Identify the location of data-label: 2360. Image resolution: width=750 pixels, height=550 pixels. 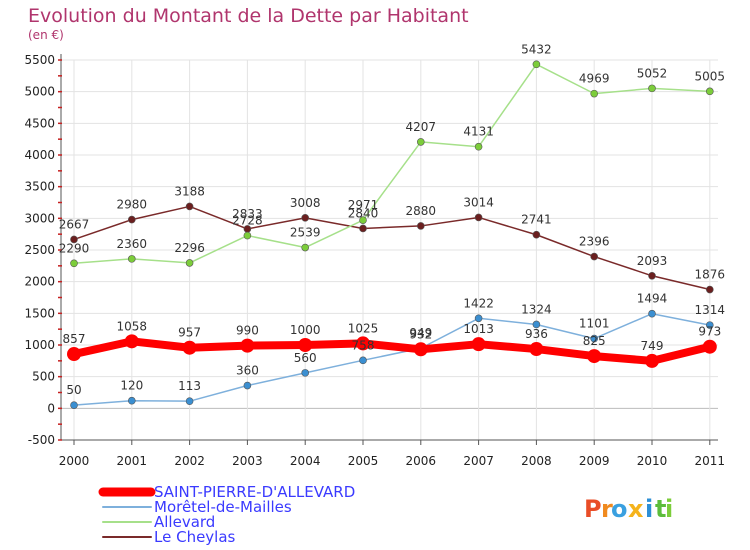
(132, 244).